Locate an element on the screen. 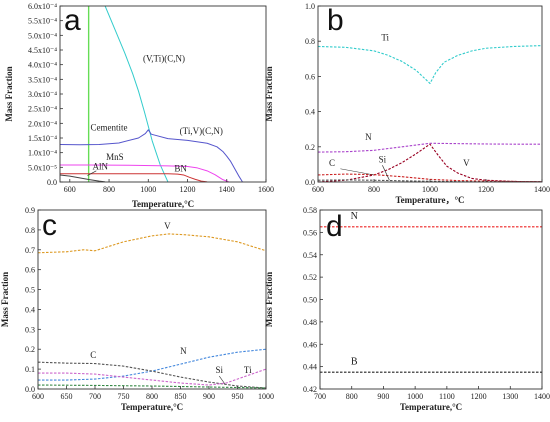 This screenshot has height=422, width=550. y-tick-label: 2.0x10⁻⁴ is located at coordinates (42, 123).